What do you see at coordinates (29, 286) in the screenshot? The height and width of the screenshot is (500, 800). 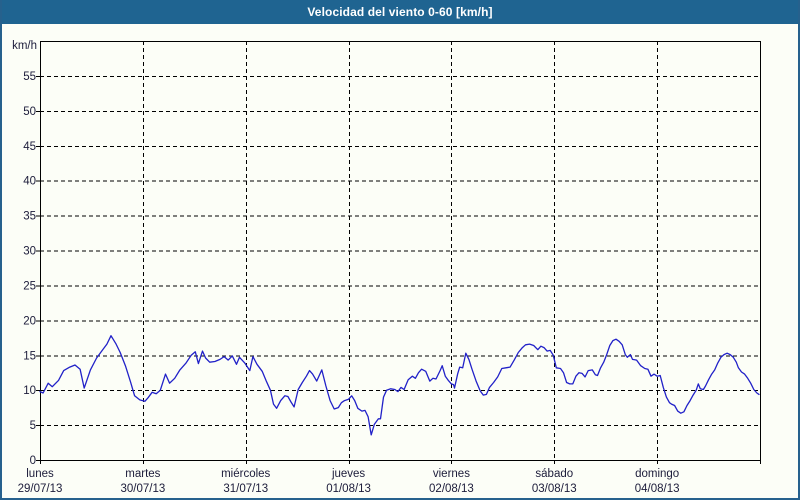 I see `y-tick-label: 25` at bounding box center [29, 286].